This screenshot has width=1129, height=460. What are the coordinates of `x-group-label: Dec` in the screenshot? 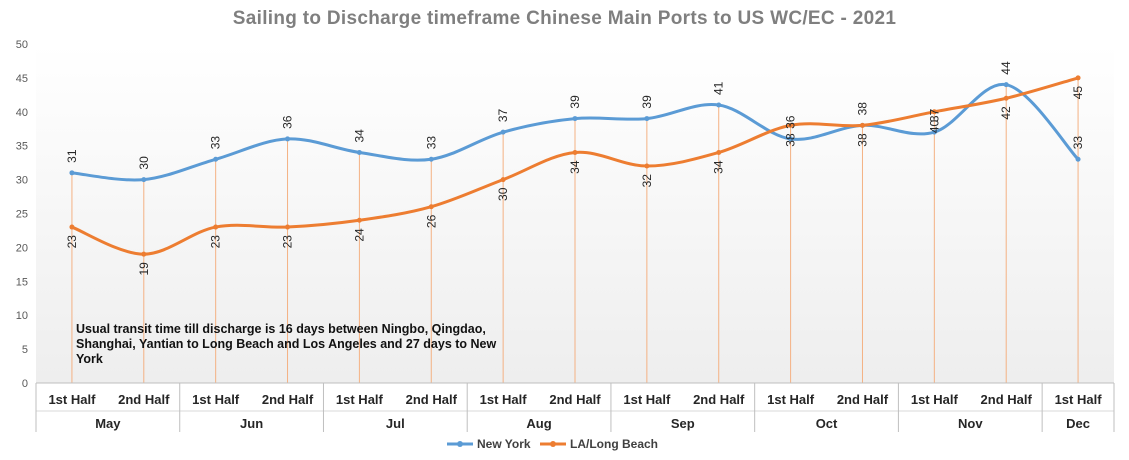 It's located at (1078, 423).